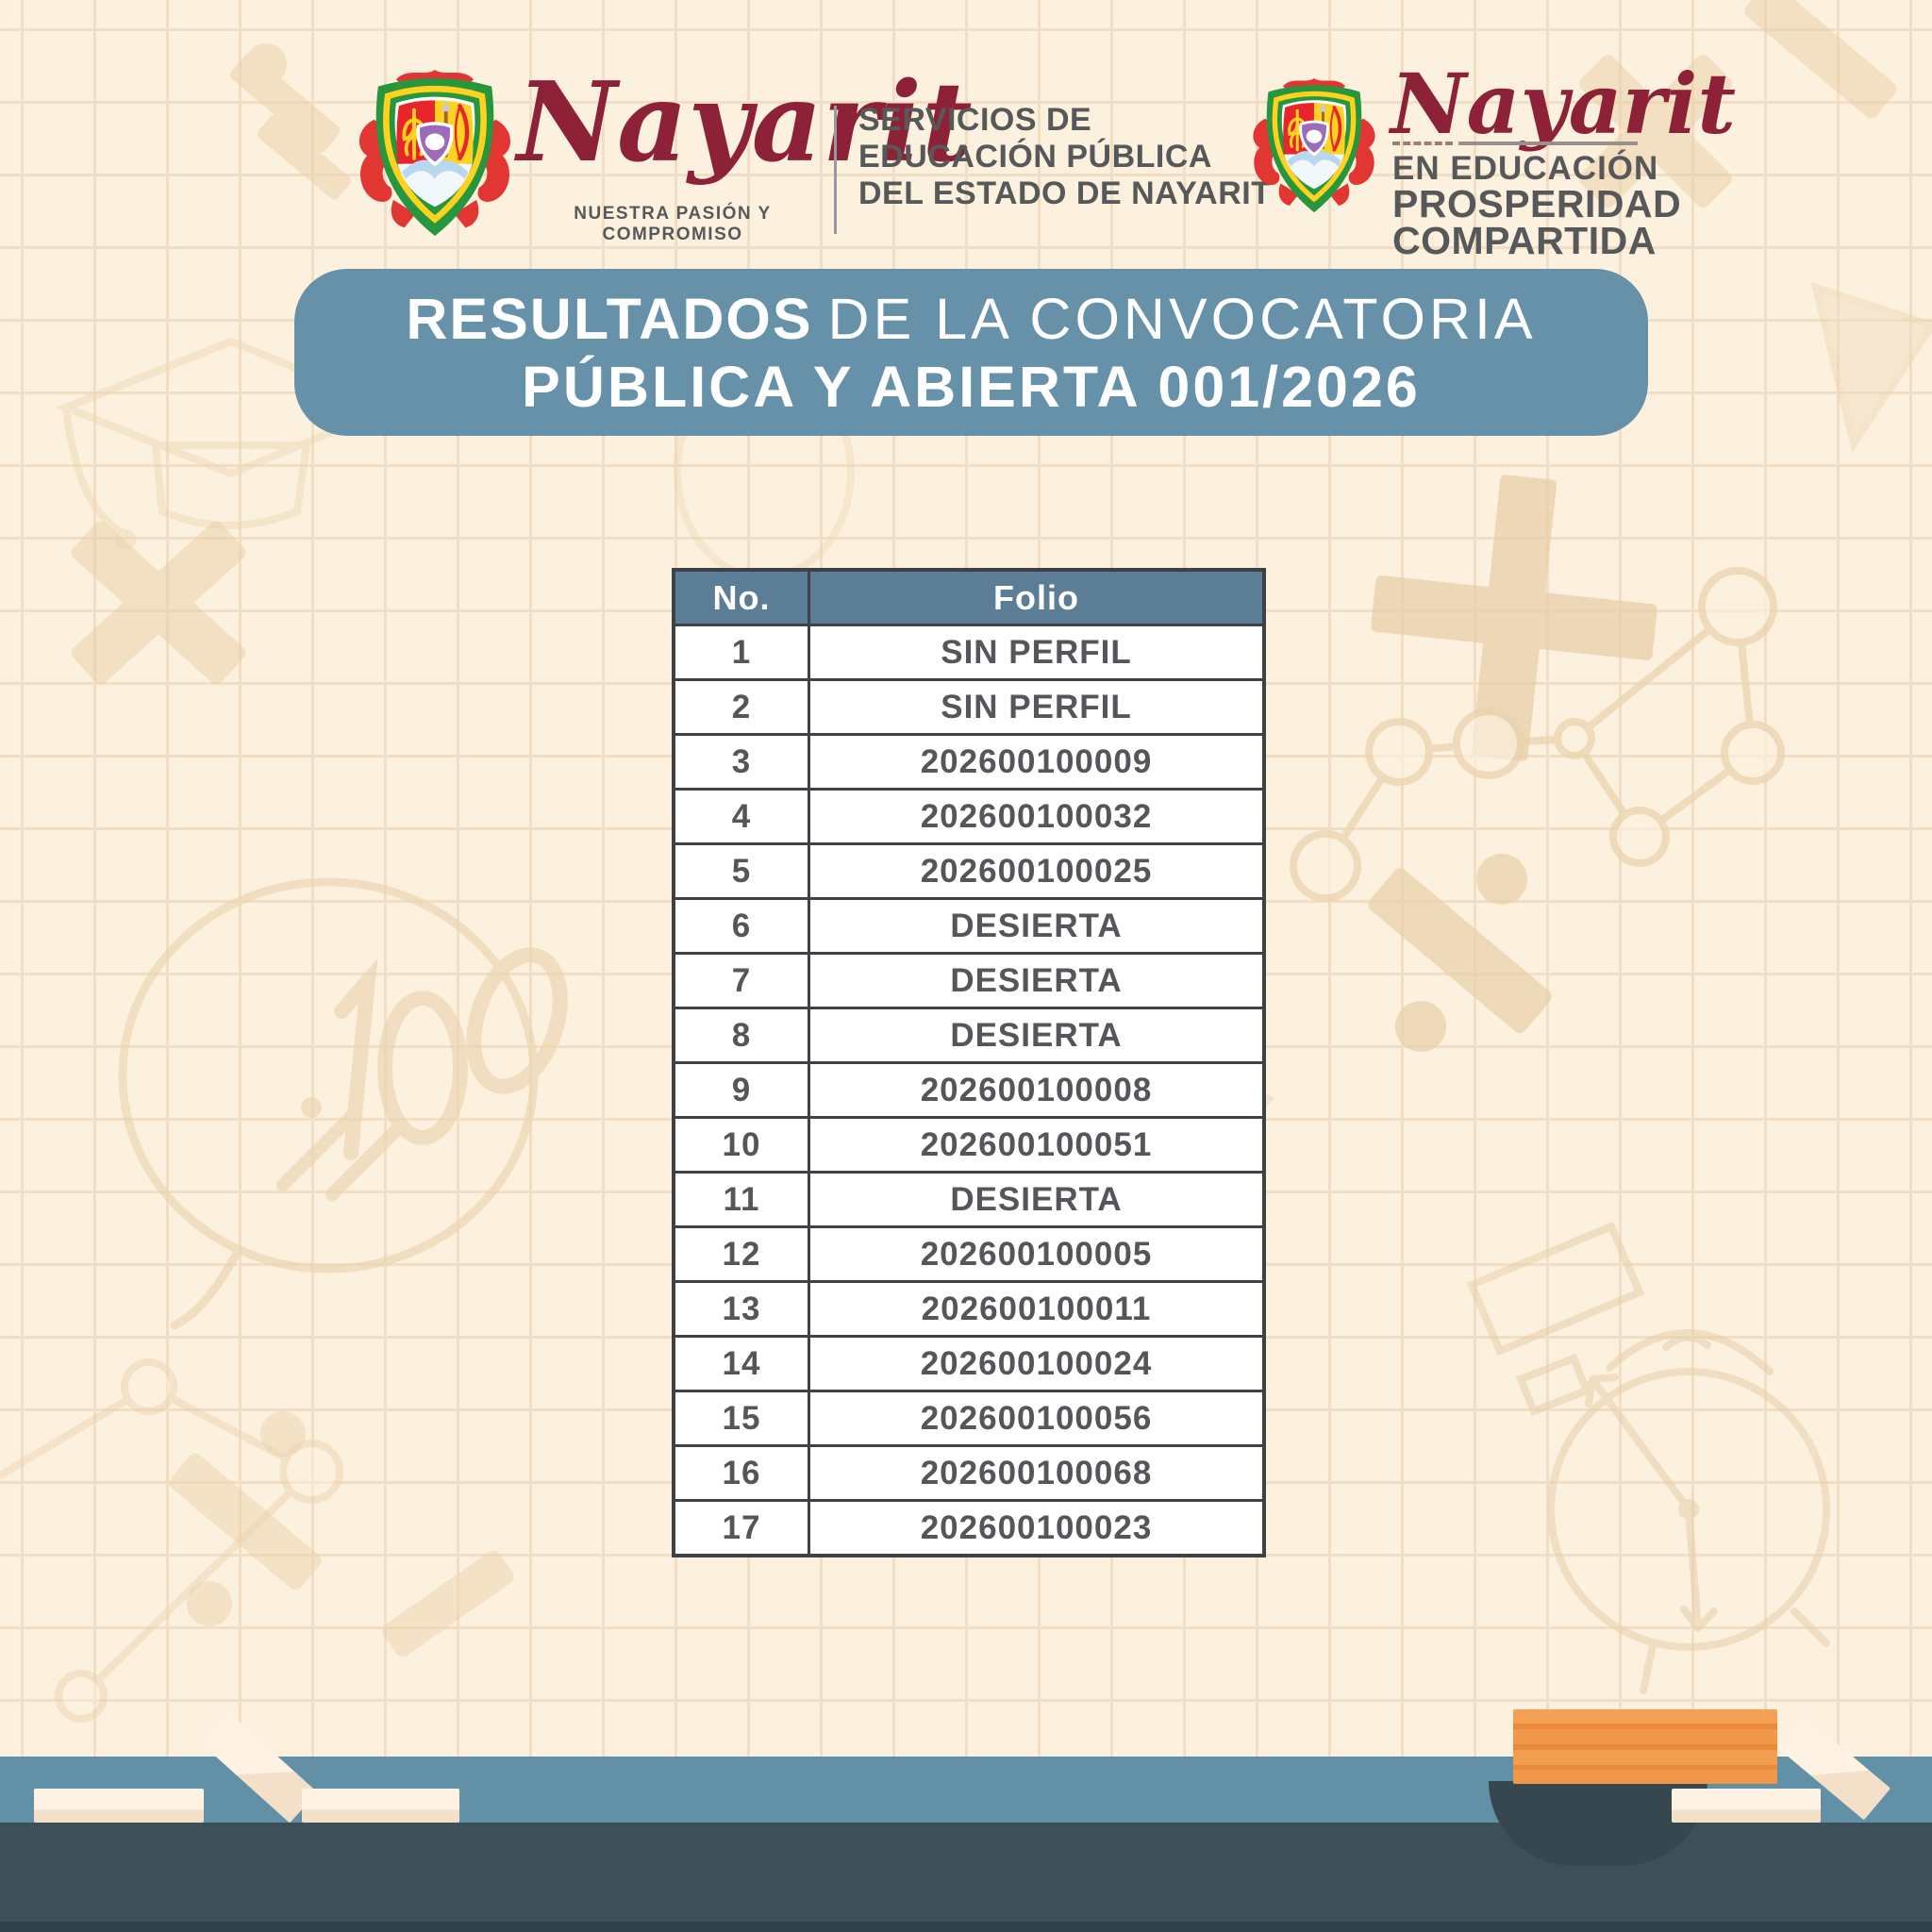 Image resolution: width=1932 pixels, height=1932 pixels. I want to click on folio-cell: 202600100068, so click(1036, 1473).